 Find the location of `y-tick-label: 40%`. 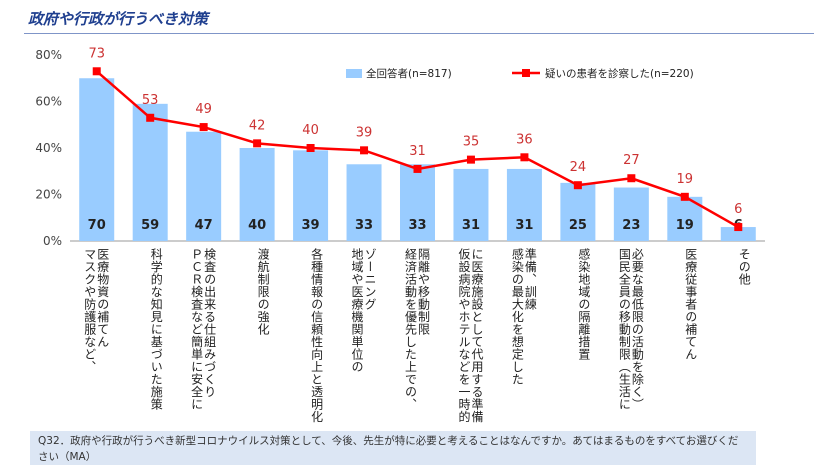

y-tick-label: 40% is located at coordinates (48, 148).